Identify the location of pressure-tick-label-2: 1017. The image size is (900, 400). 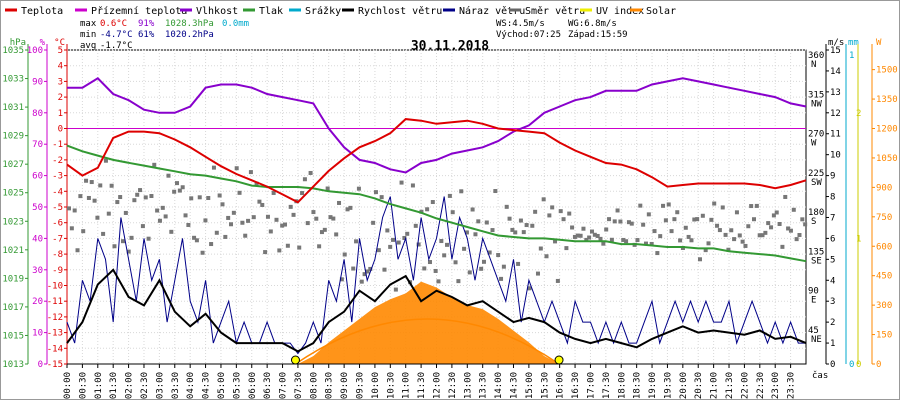
(13, 308).